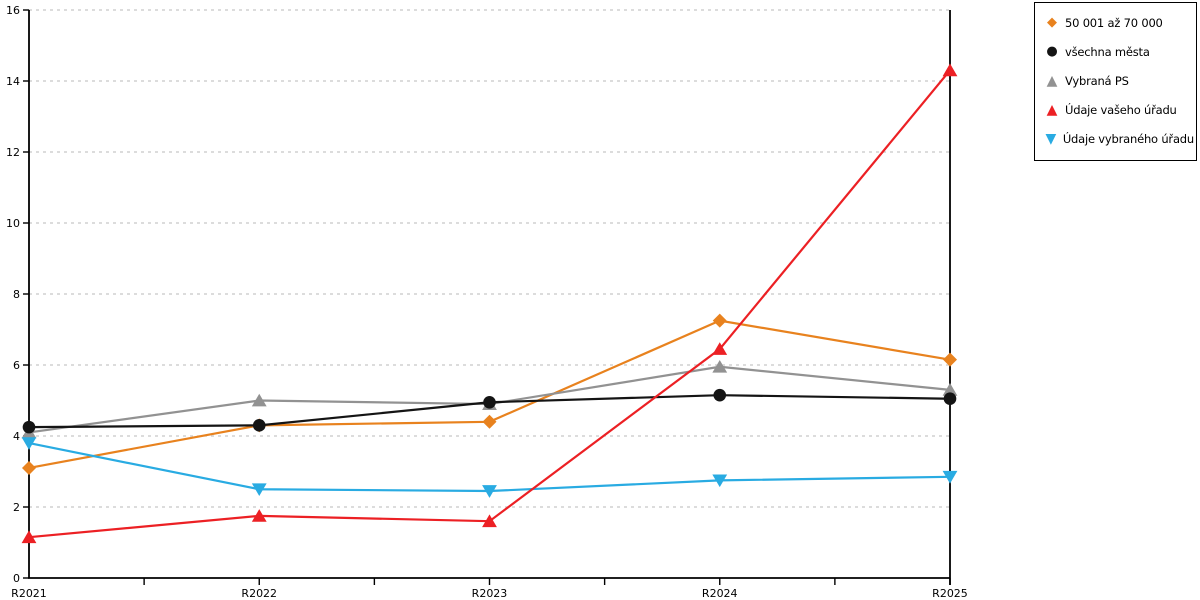 This screenshot has width=1200, height=600. What do you see at coordinates (13, 81) in the screenshot?
I see `y-tick-label: 14` at bounding box center [13, 81].